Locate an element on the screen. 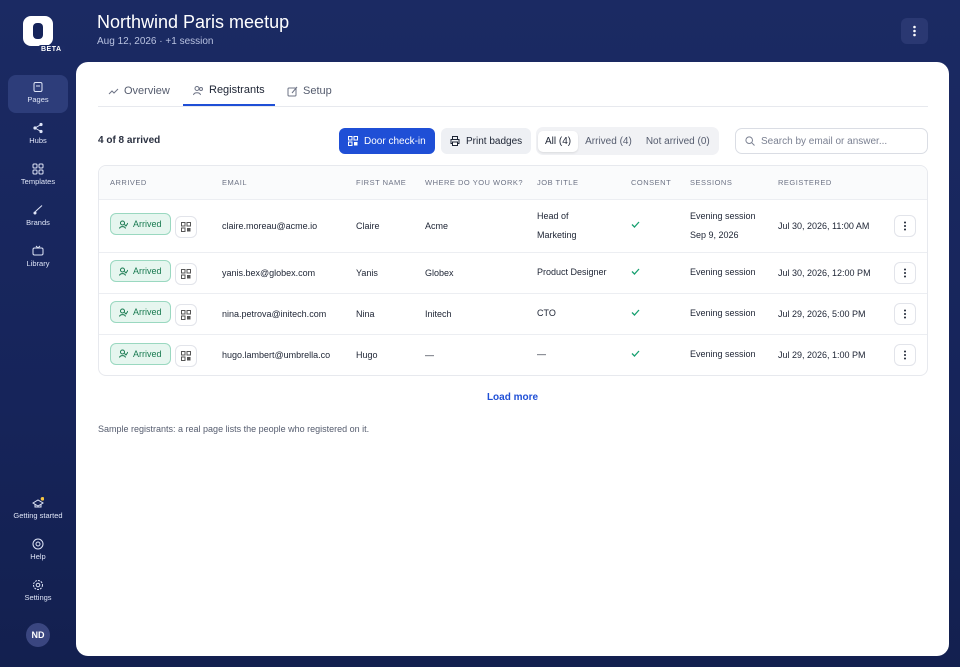 This screenshot has width=960, height=667. nav-item: Getting started is located at coordinates (38, 510).